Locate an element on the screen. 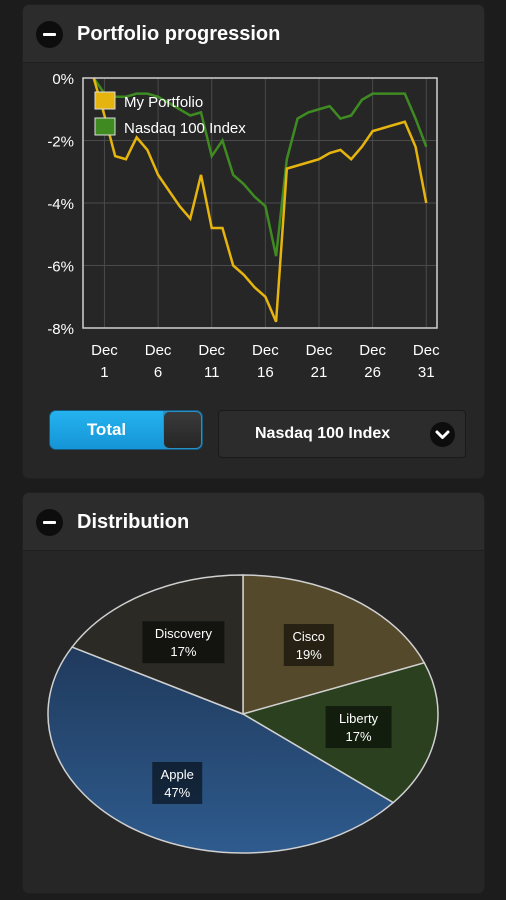  legend-label: My Portfolio is located at coordinates (163, 102).